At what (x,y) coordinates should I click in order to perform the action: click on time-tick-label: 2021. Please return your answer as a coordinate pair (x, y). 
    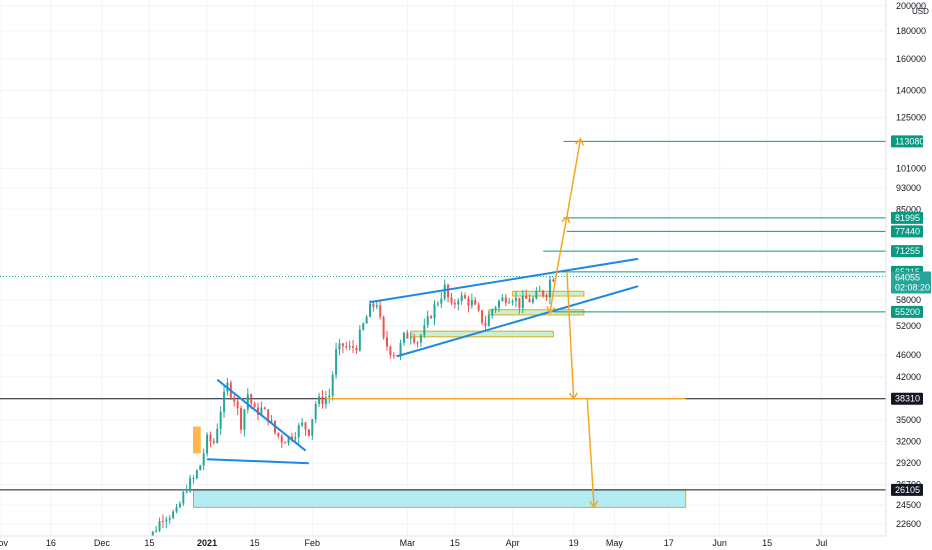
    Looking at the image, I should click on (207, 543).